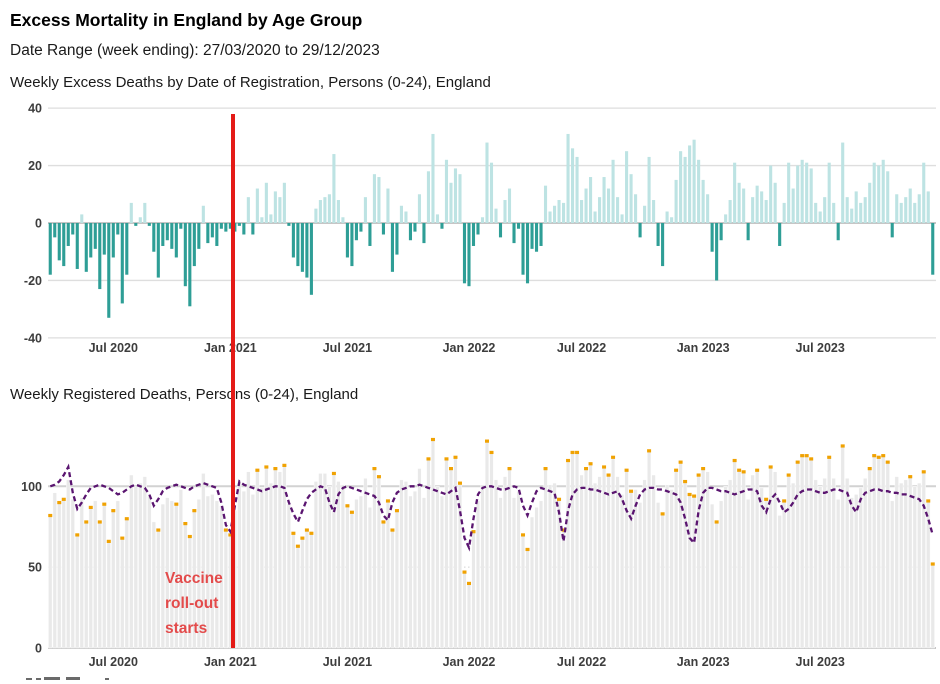 This screenshot has width=940, height=684. Describe the element at coordinates (35, 568) in the screenshot. I see `tick-label: 50` at that location.